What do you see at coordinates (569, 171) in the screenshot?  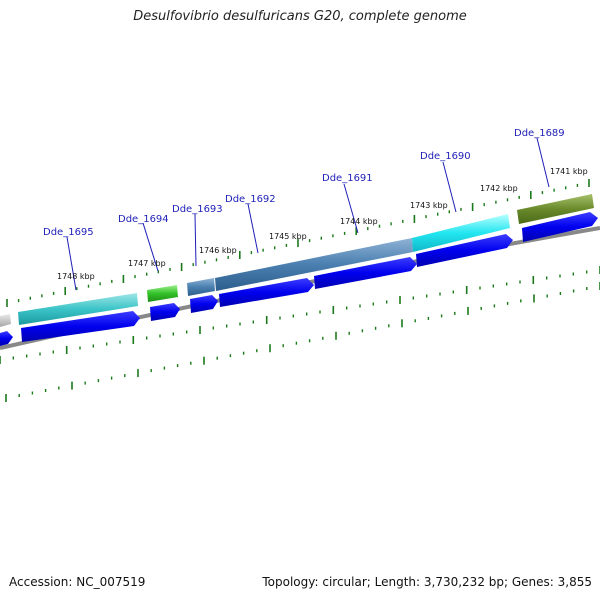 I see `kbp-label-1741: 1741 kbp` at bounding box center [569, 171].